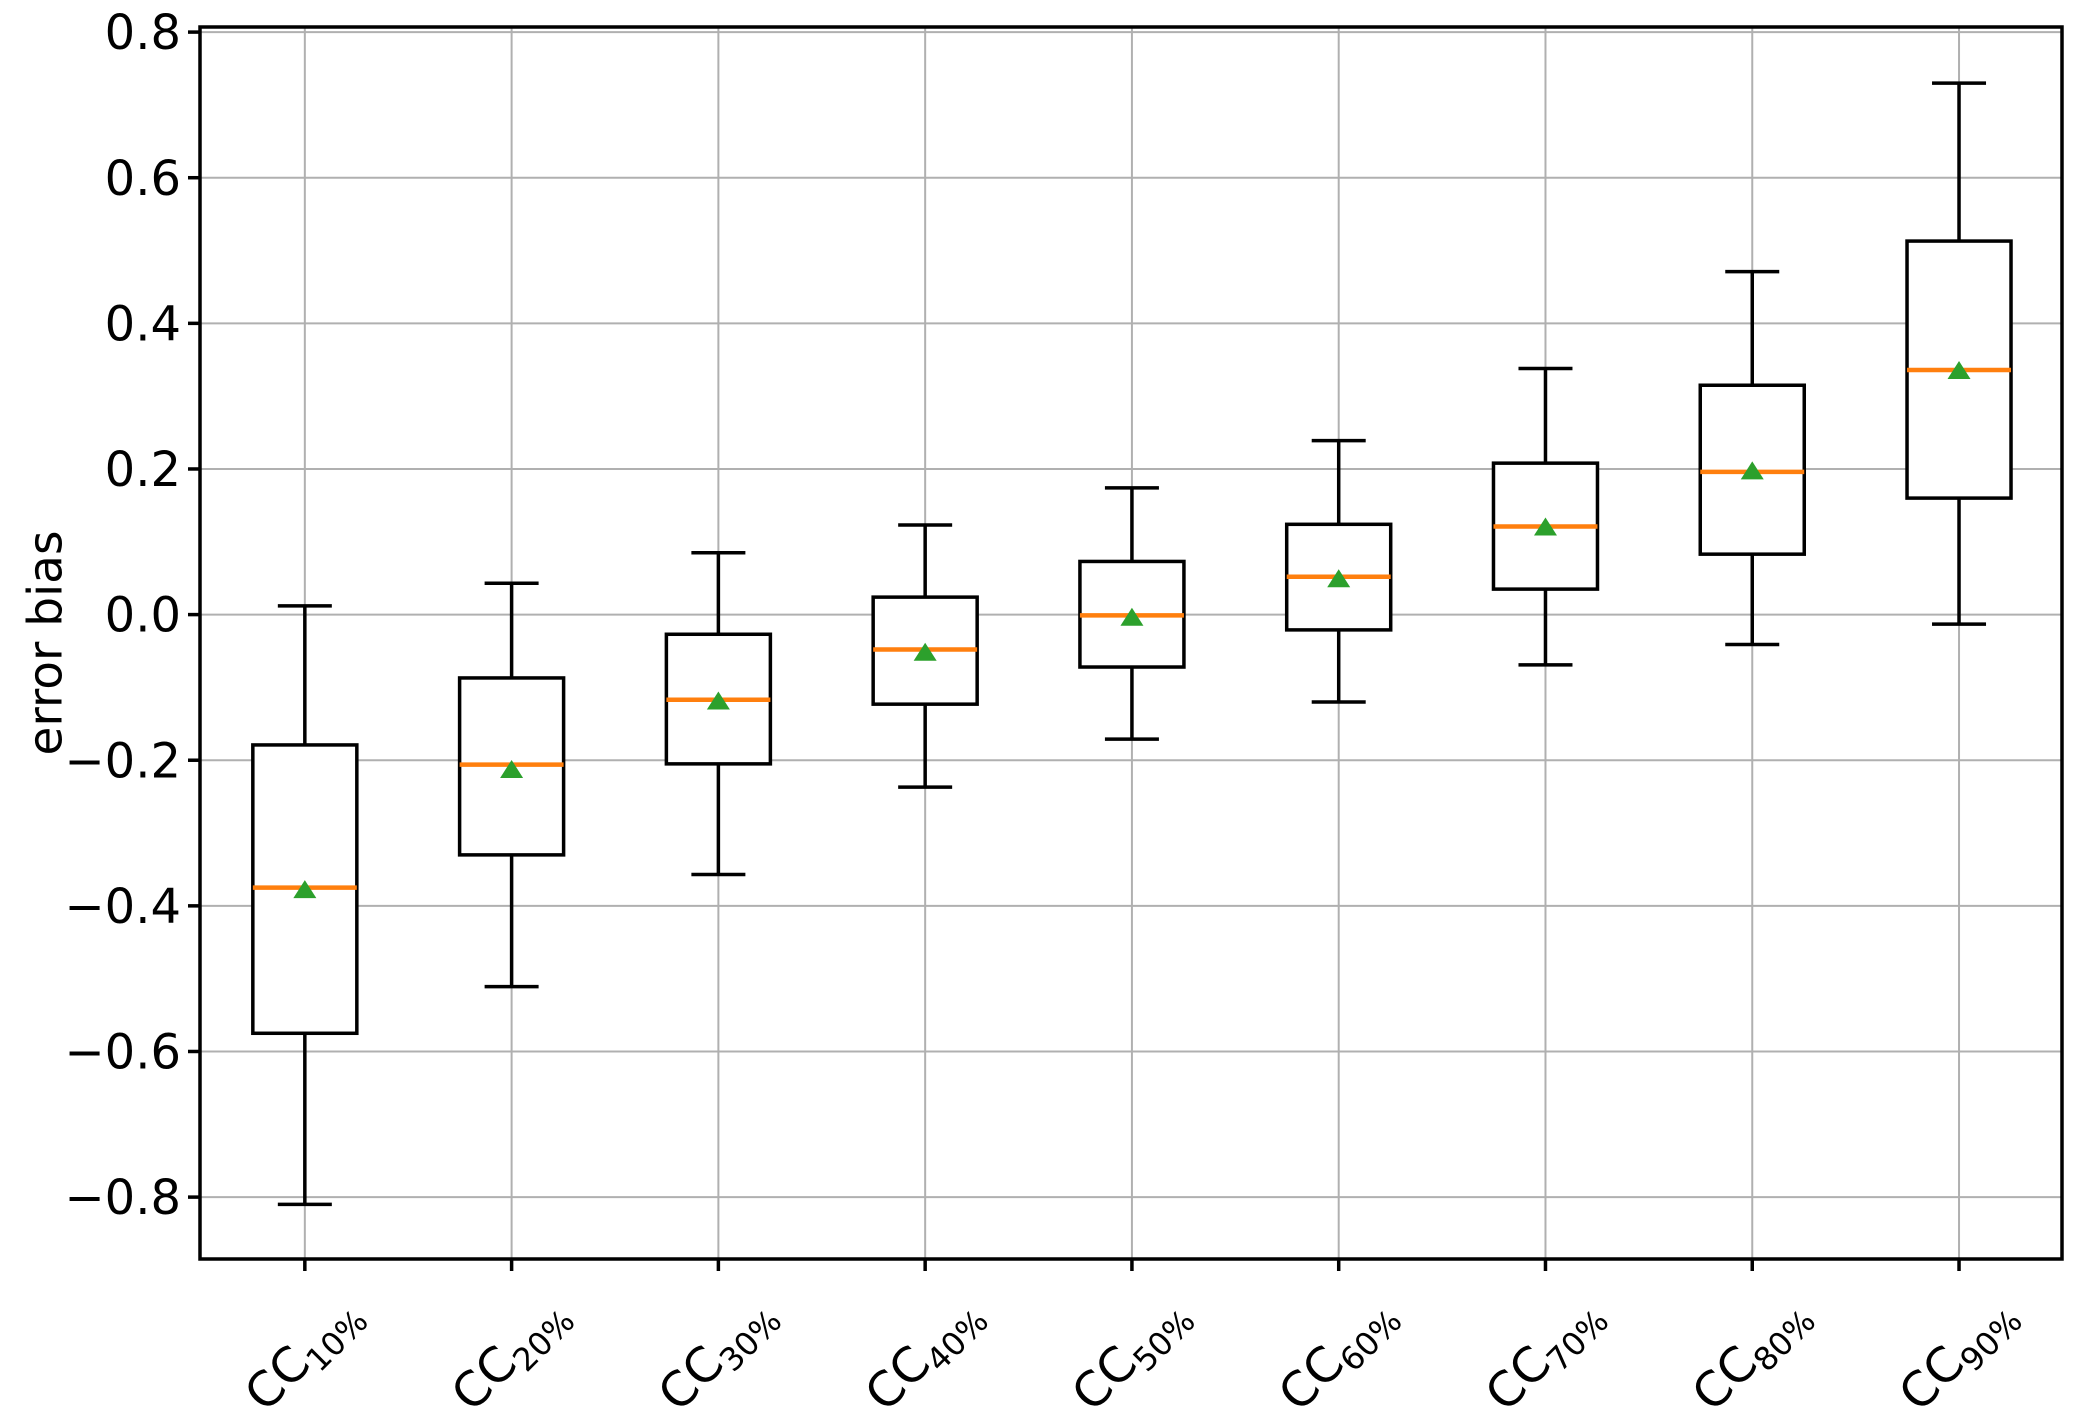  I want to click on y-tick-label: −0.2, so click(122, 761).